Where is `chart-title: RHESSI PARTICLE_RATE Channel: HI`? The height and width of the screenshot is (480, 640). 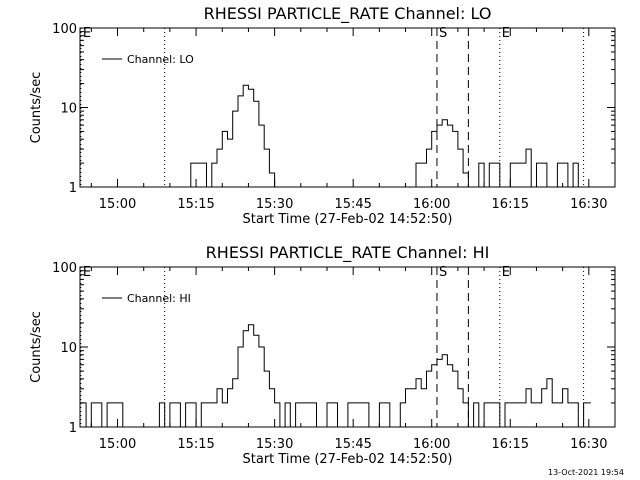
chart-title: RHESSI PARTICLE_RATE Channel: HI is located at coordinates (348, 253).